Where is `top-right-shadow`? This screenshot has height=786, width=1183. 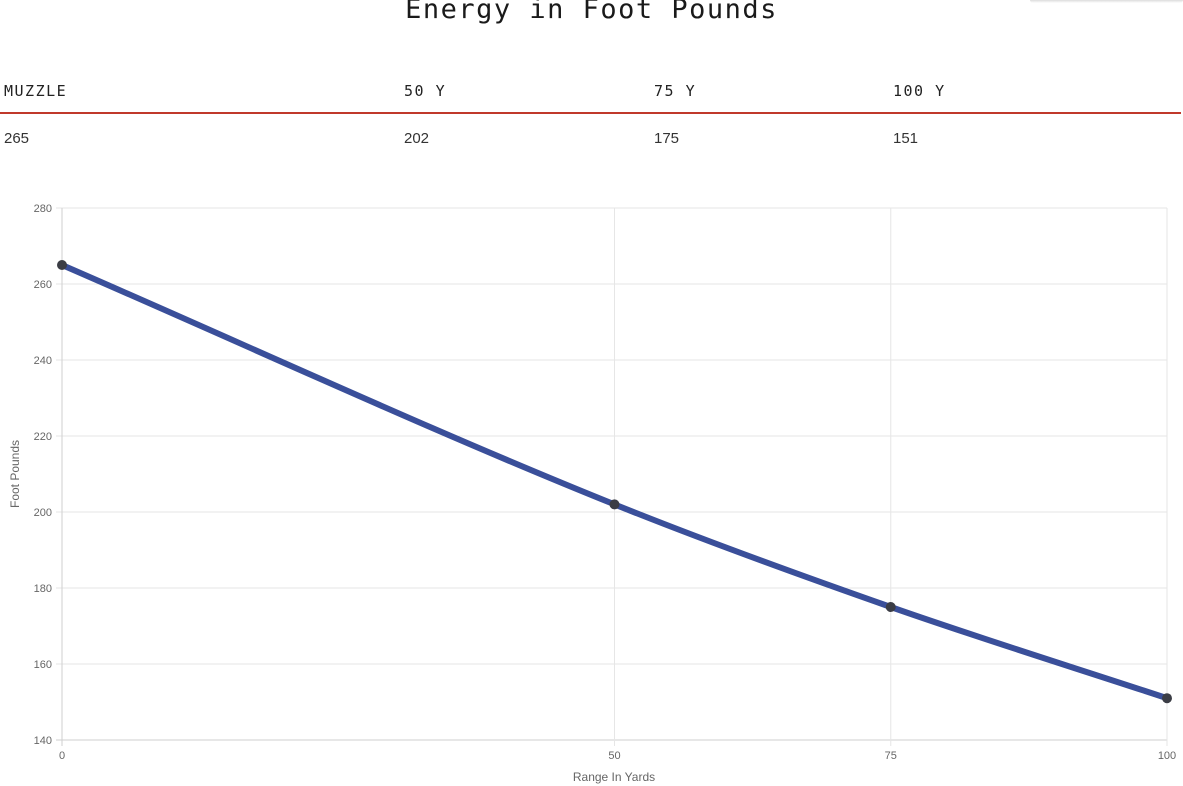 top-right-shadow is located at coordinates (1106, 1).